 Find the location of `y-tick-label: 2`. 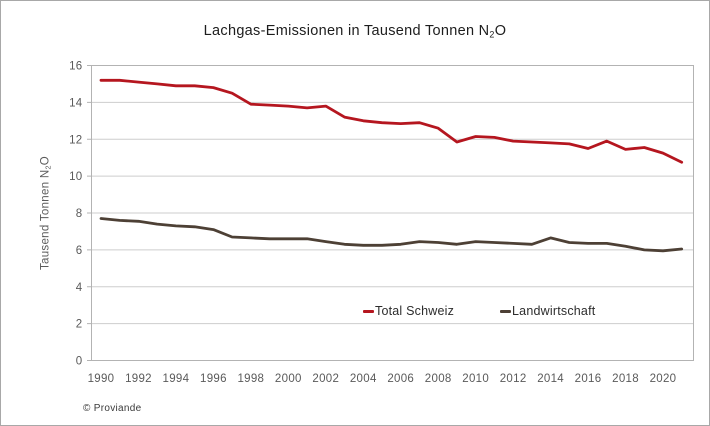

y-tick-label: 2 is located at coordinates (79, 325).